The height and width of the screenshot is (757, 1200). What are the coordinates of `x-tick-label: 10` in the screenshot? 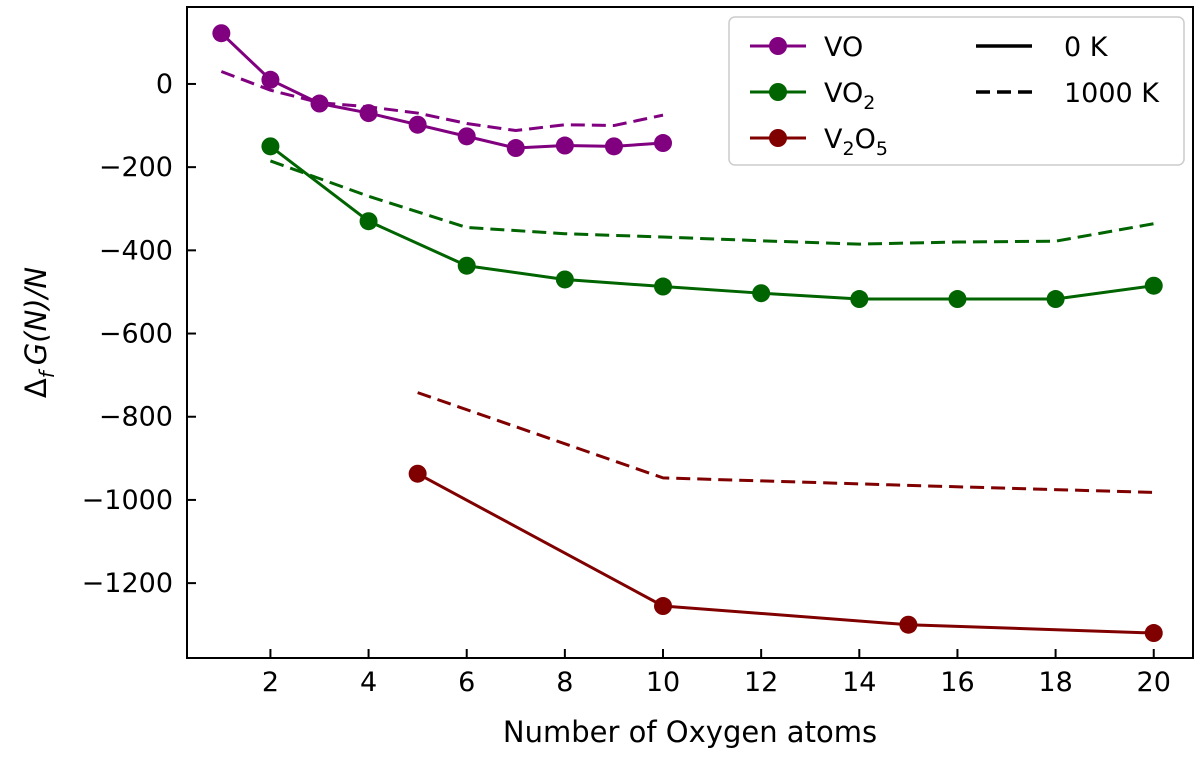 It's located at (663, 682).